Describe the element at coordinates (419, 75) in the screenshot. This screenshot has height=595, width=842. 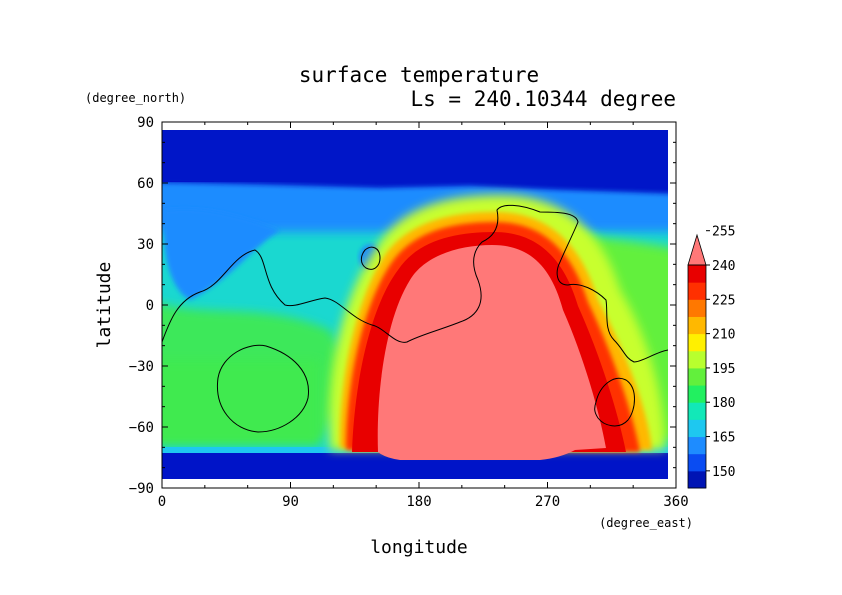
I see `chart-title: surface temperature` at that location.